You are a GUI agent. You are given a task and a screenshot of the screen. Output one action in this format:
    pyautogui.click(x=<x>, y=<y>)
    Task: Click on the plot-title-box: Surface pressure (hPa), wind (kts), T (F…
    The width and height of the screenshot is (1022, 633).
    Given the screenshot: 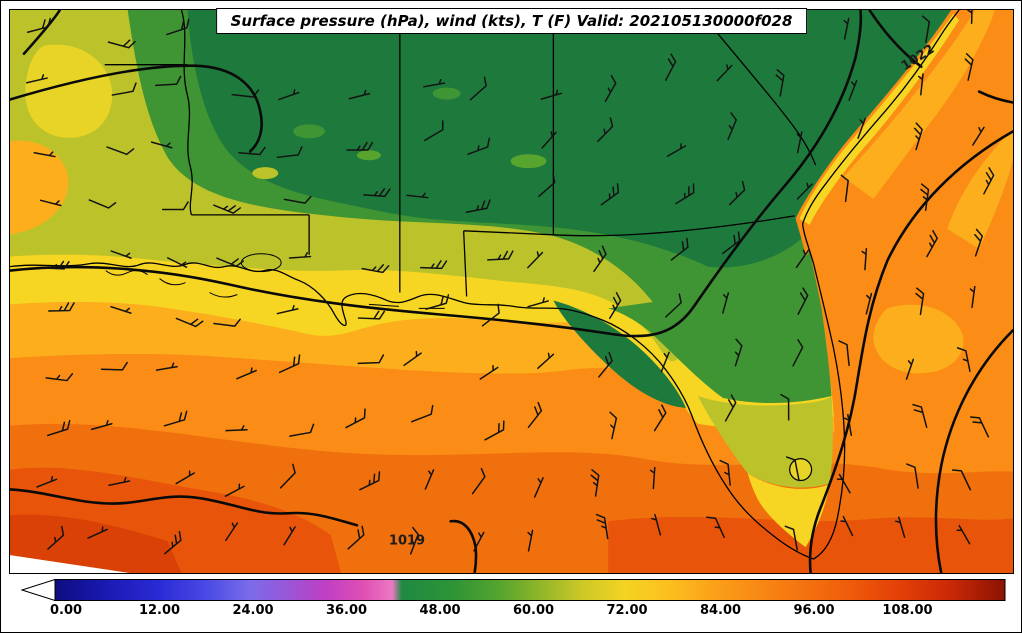 What is the action you would take?
    pyautogui.click(x=511, y=21)
    